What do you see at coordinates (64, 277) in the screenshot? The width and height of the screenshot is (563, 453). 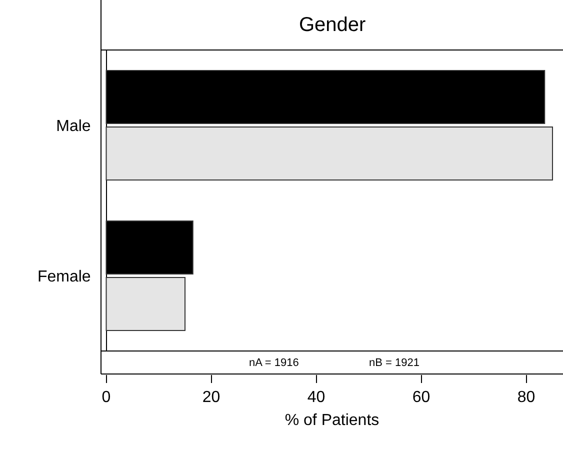 I see `y-tick-label: Female` at bounding box center [64, 277].